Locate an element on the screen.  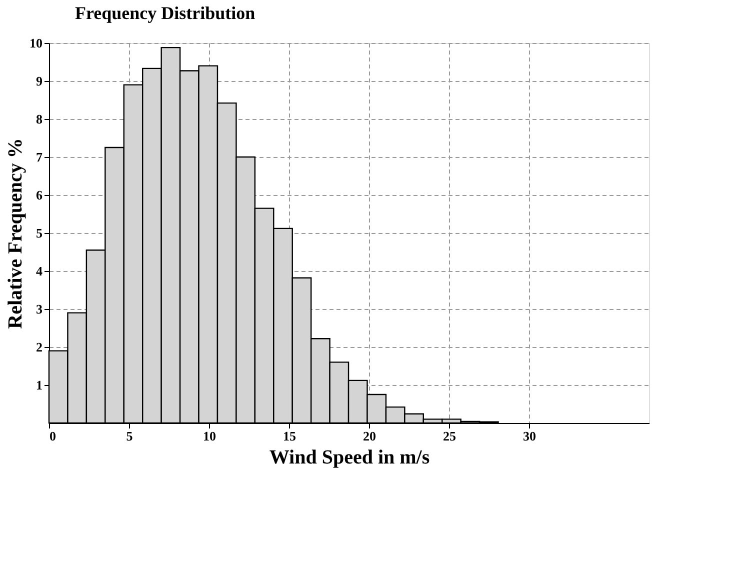
x-tick-label: 10 is located at coordinates (209, 436).